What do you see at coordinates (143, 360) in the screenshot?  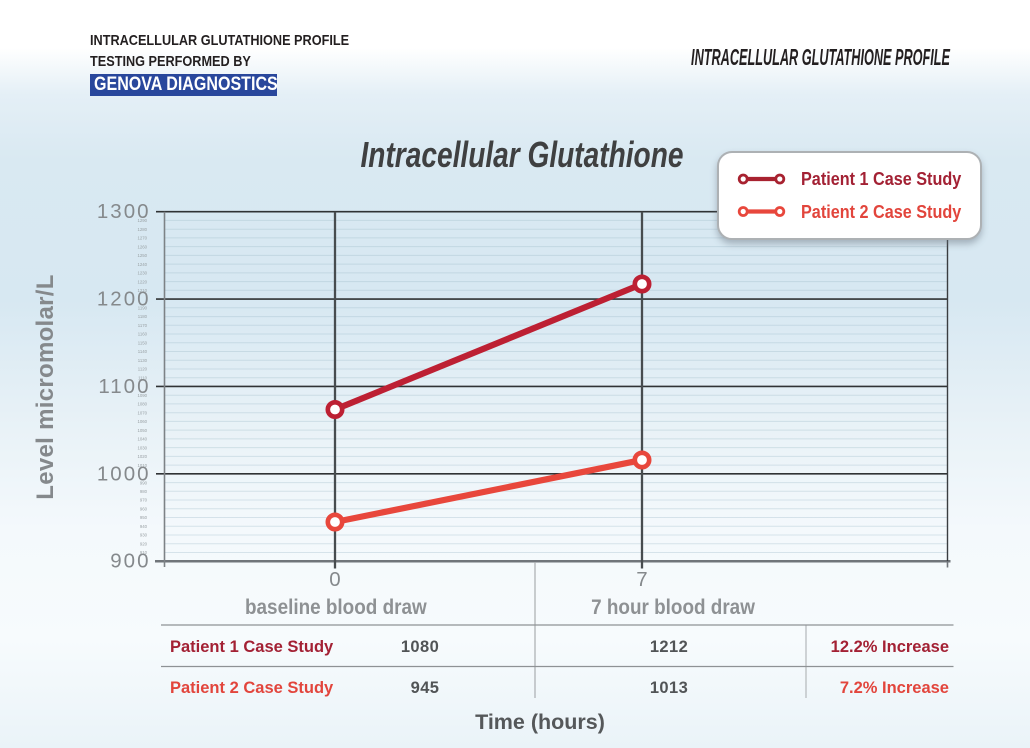 I see `svg-text: 1130` at bounding box center [143, 360].